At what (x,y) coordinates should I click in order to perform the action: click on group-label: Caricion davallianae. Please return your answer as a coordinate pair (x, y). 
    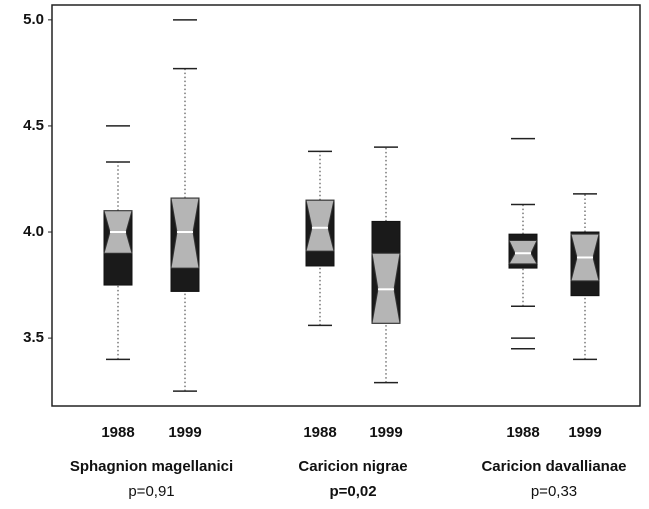
    Looking at the image, I should click on (553, 466).